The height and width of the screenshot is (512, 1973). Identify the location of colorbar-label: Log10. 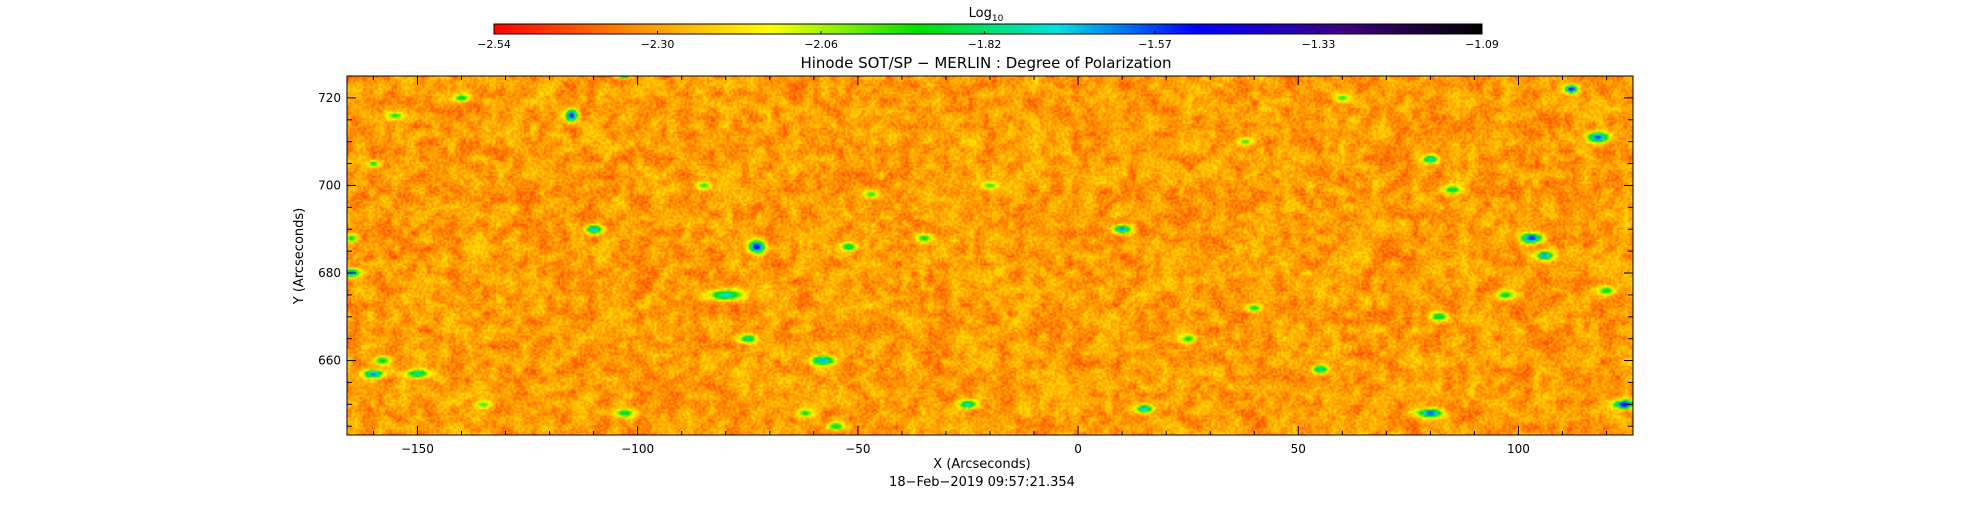
(986, 15).